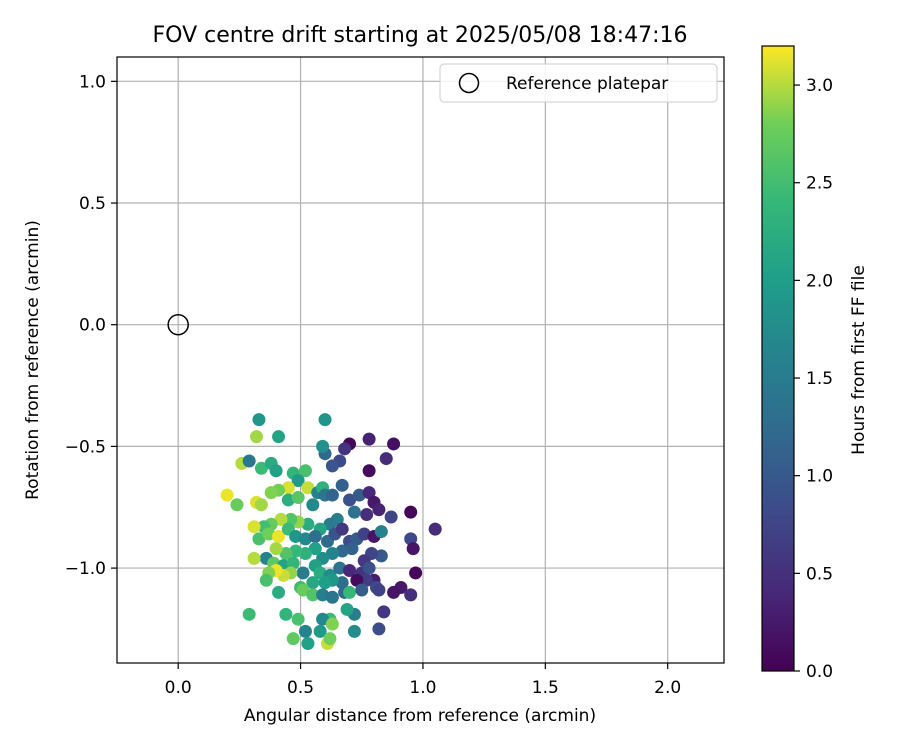 The height and width of the screenshot is (750, 900). I want to click on y-axis-label: Rotation from reference (arcmin), so click(33, 360).